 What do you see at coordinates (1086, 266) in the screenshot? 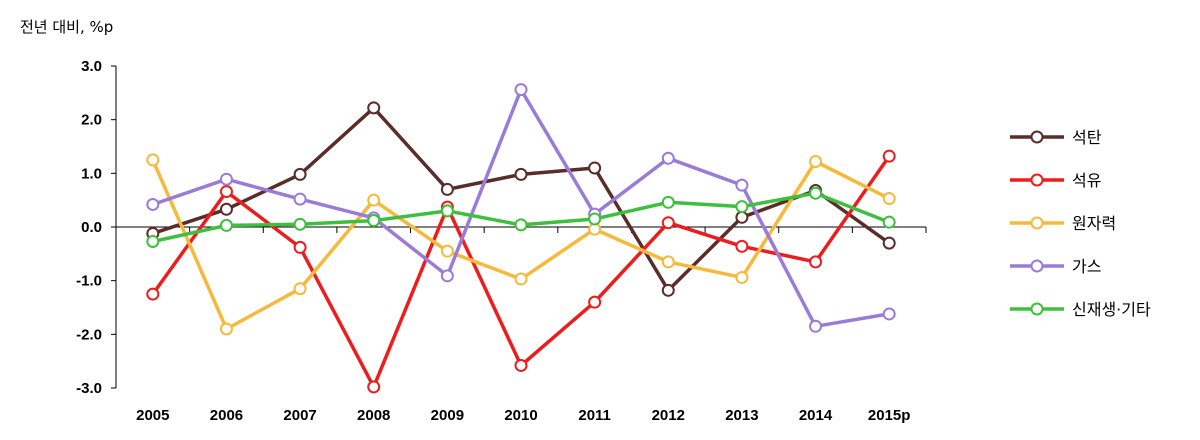
I see `legend-label: 가스` at bounding box center [1086, 266].